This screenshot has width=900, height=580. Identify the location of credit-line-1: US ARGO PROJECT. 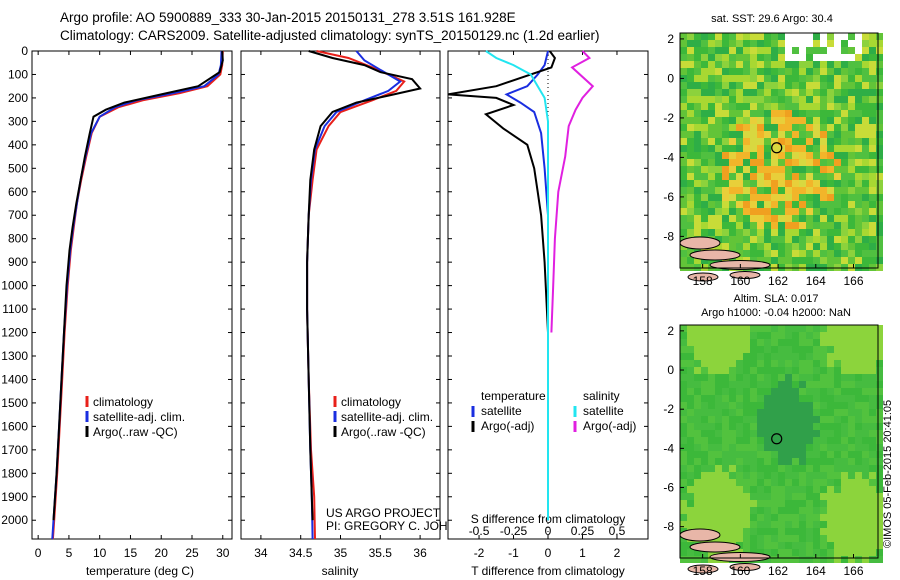
(383, 513).